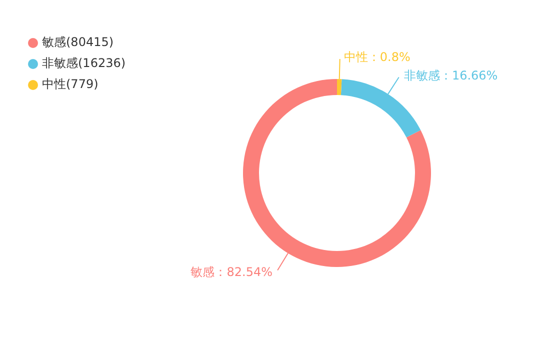 Image resolution: width=554 pixels, height=338 pixels. I want to click on legend-label: 敏感(80415), so click(78, 42).